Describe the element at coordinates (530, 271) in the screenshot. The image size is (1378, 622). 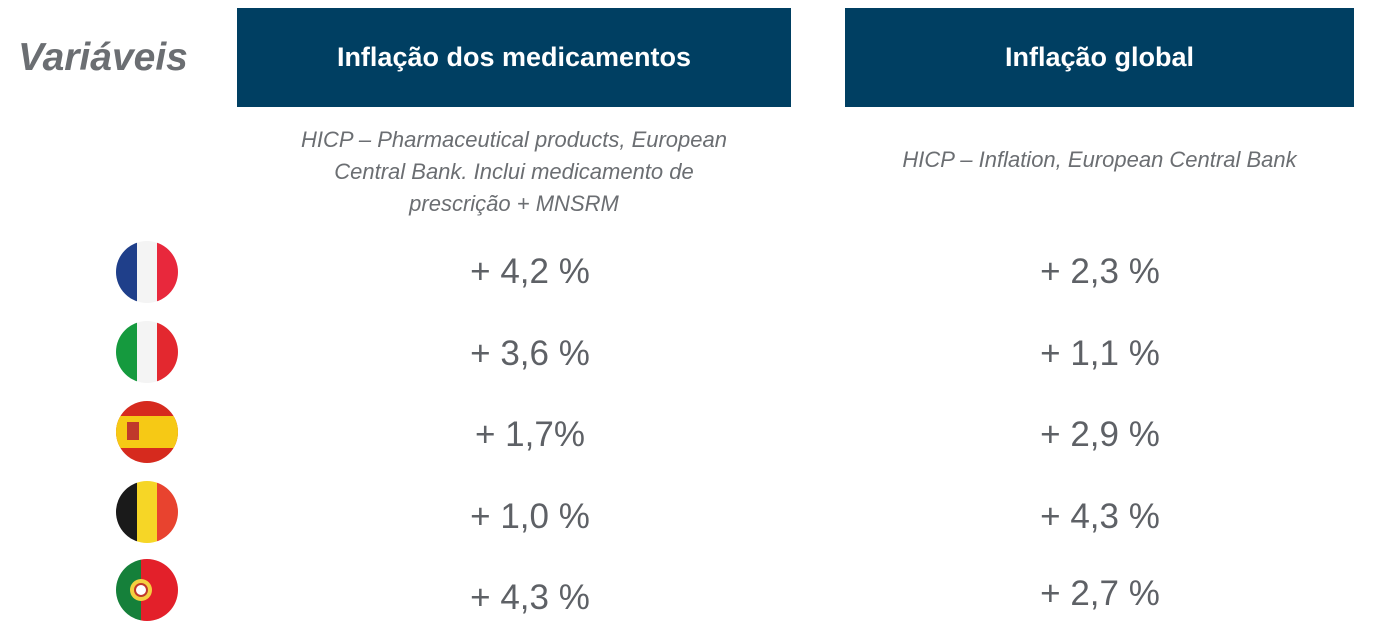
I see `cell-value: + 4,2 %` at that location.